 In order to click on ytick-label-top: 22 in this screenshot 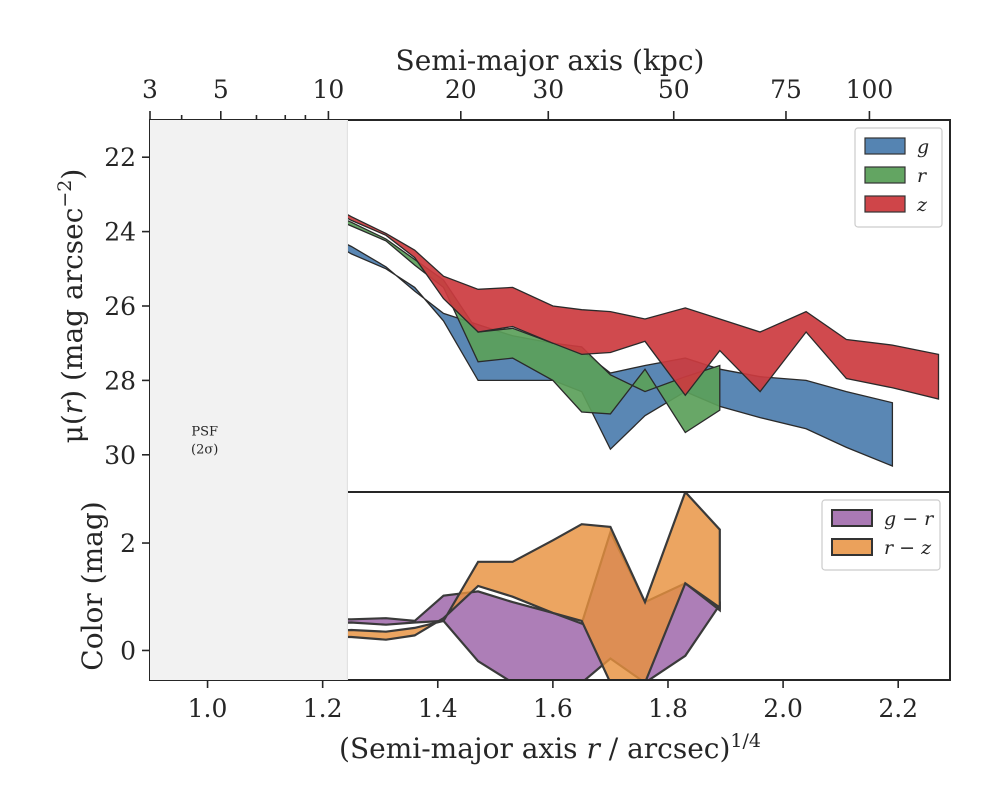, I will do `click(120, 157)`.